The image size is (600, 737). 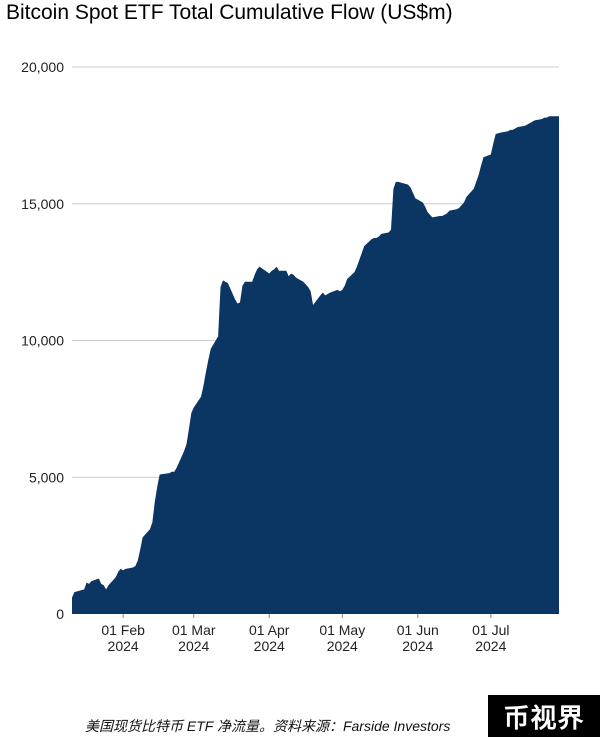 I want to click on x-tick-label: 01 Jun 2024, so click(x=418, y=638).